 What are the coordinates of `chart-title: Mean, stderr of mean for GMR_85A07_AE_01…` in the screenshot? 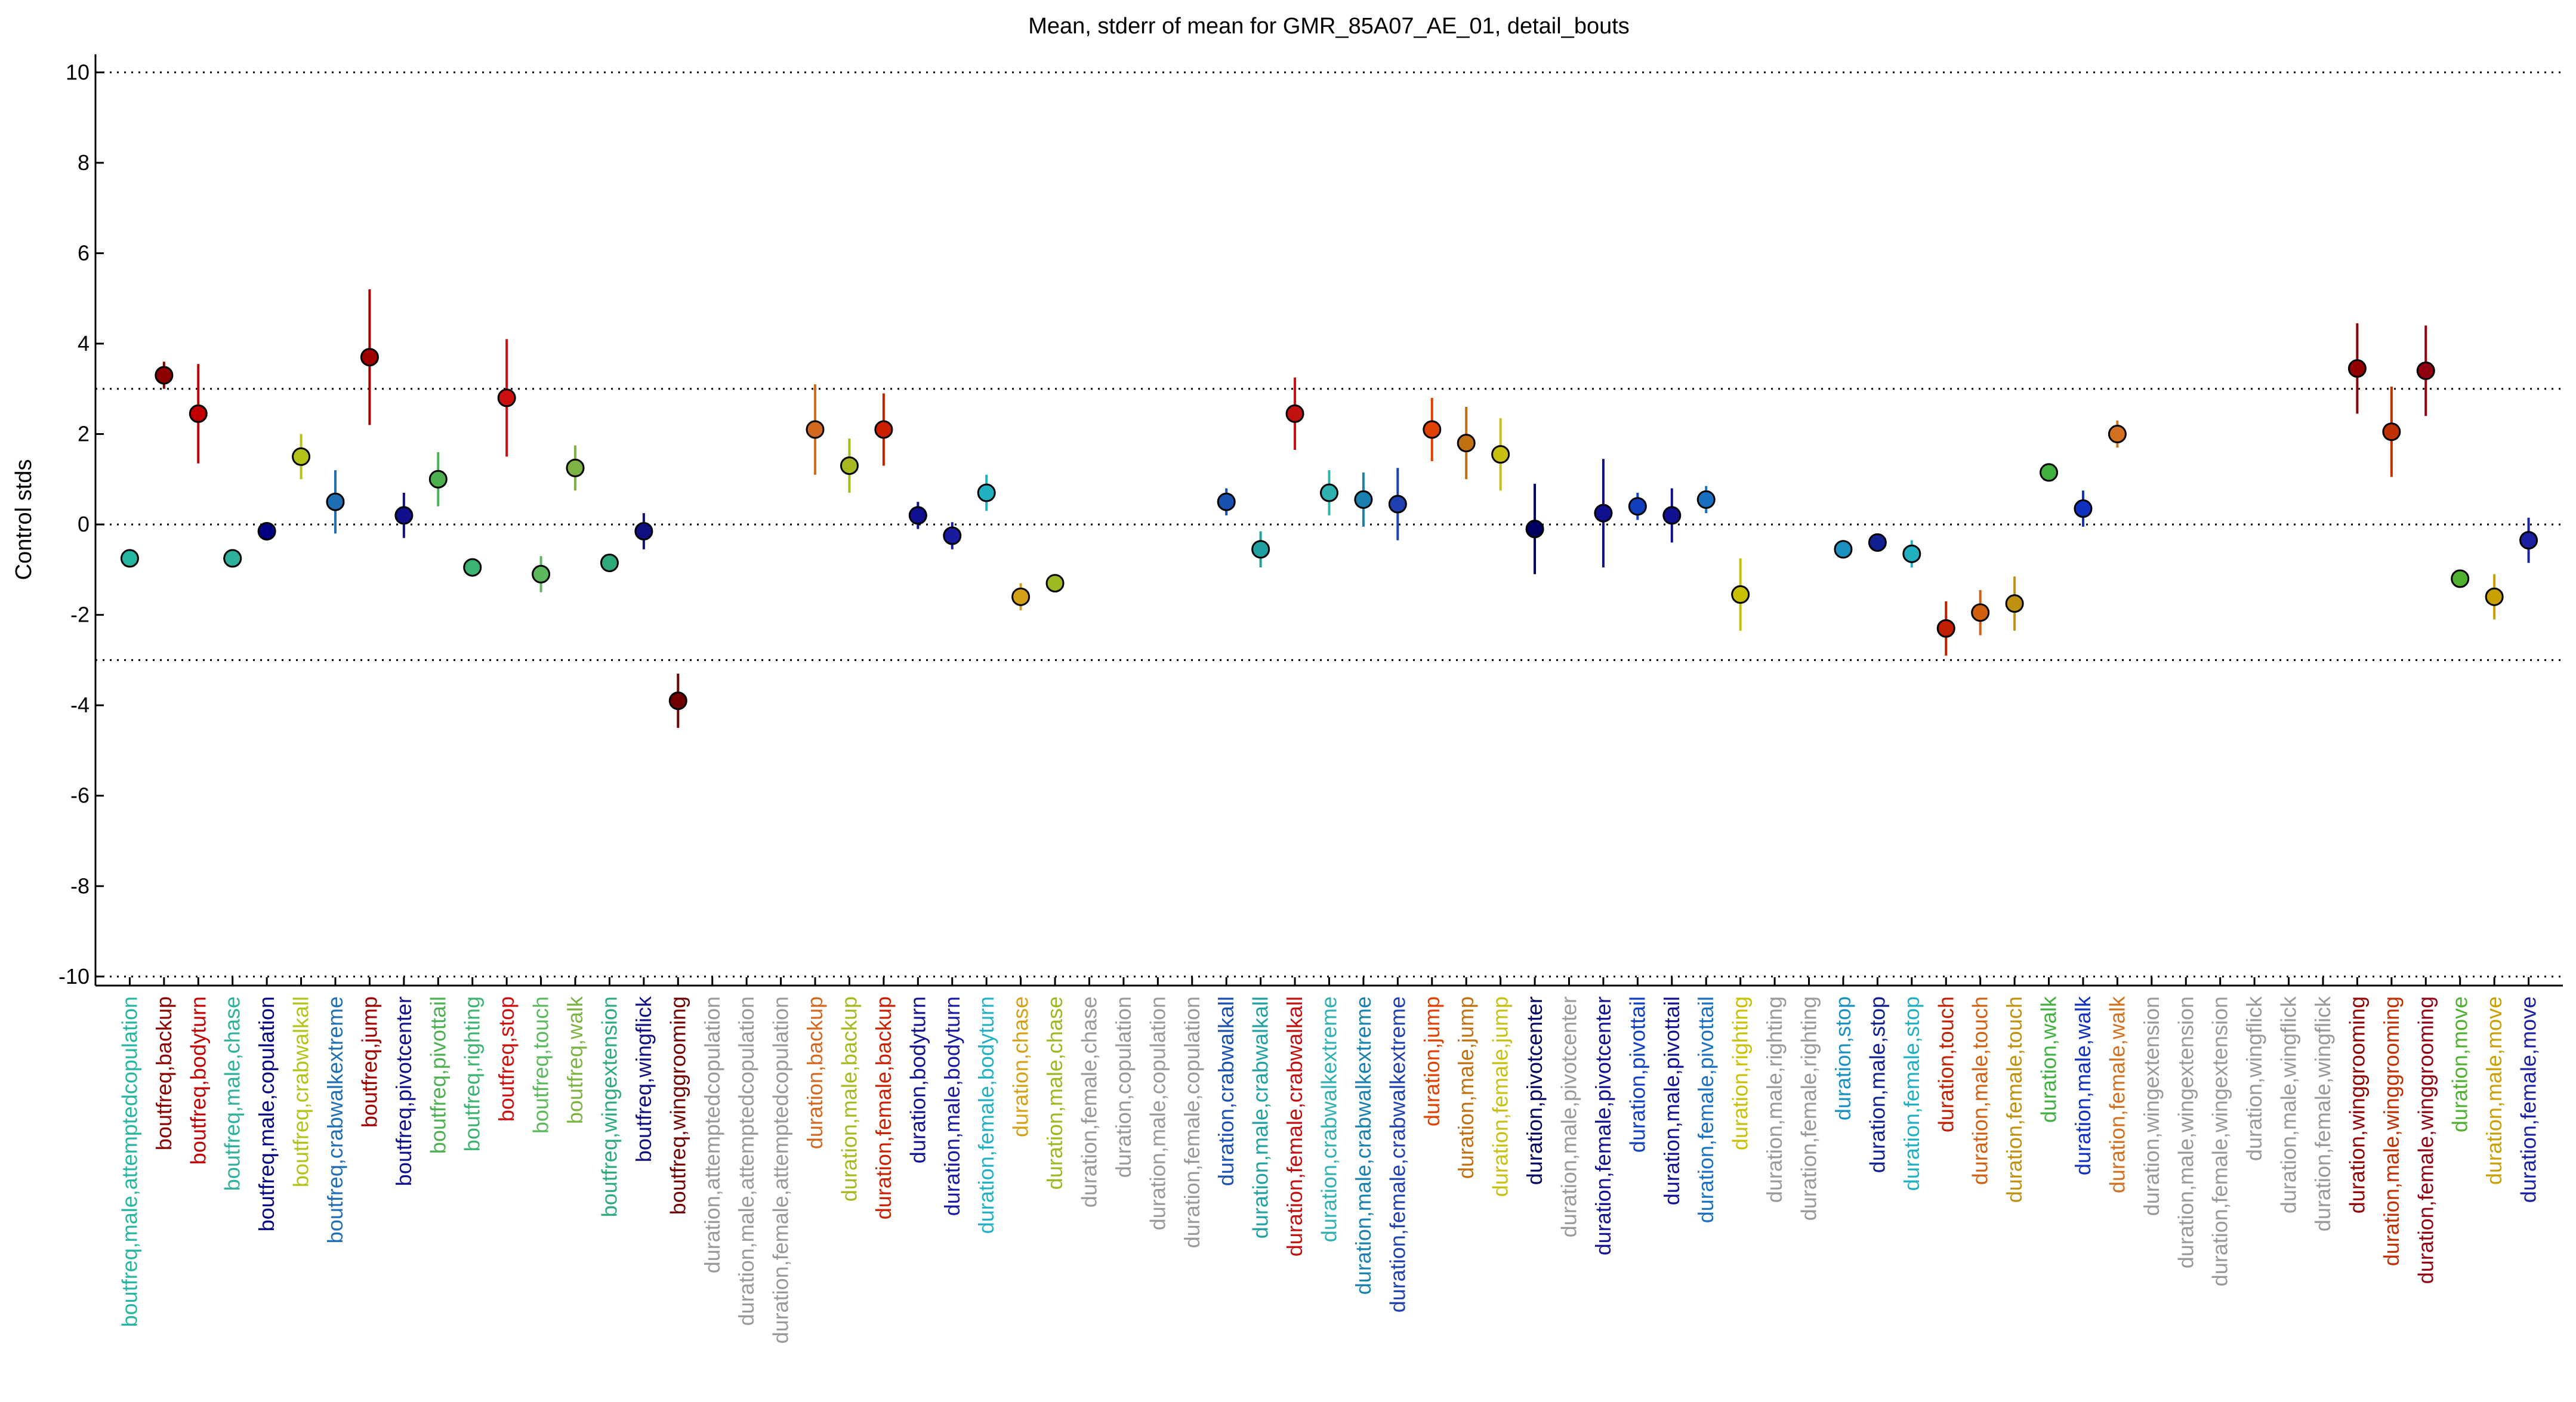 It's located at (1329, 26).